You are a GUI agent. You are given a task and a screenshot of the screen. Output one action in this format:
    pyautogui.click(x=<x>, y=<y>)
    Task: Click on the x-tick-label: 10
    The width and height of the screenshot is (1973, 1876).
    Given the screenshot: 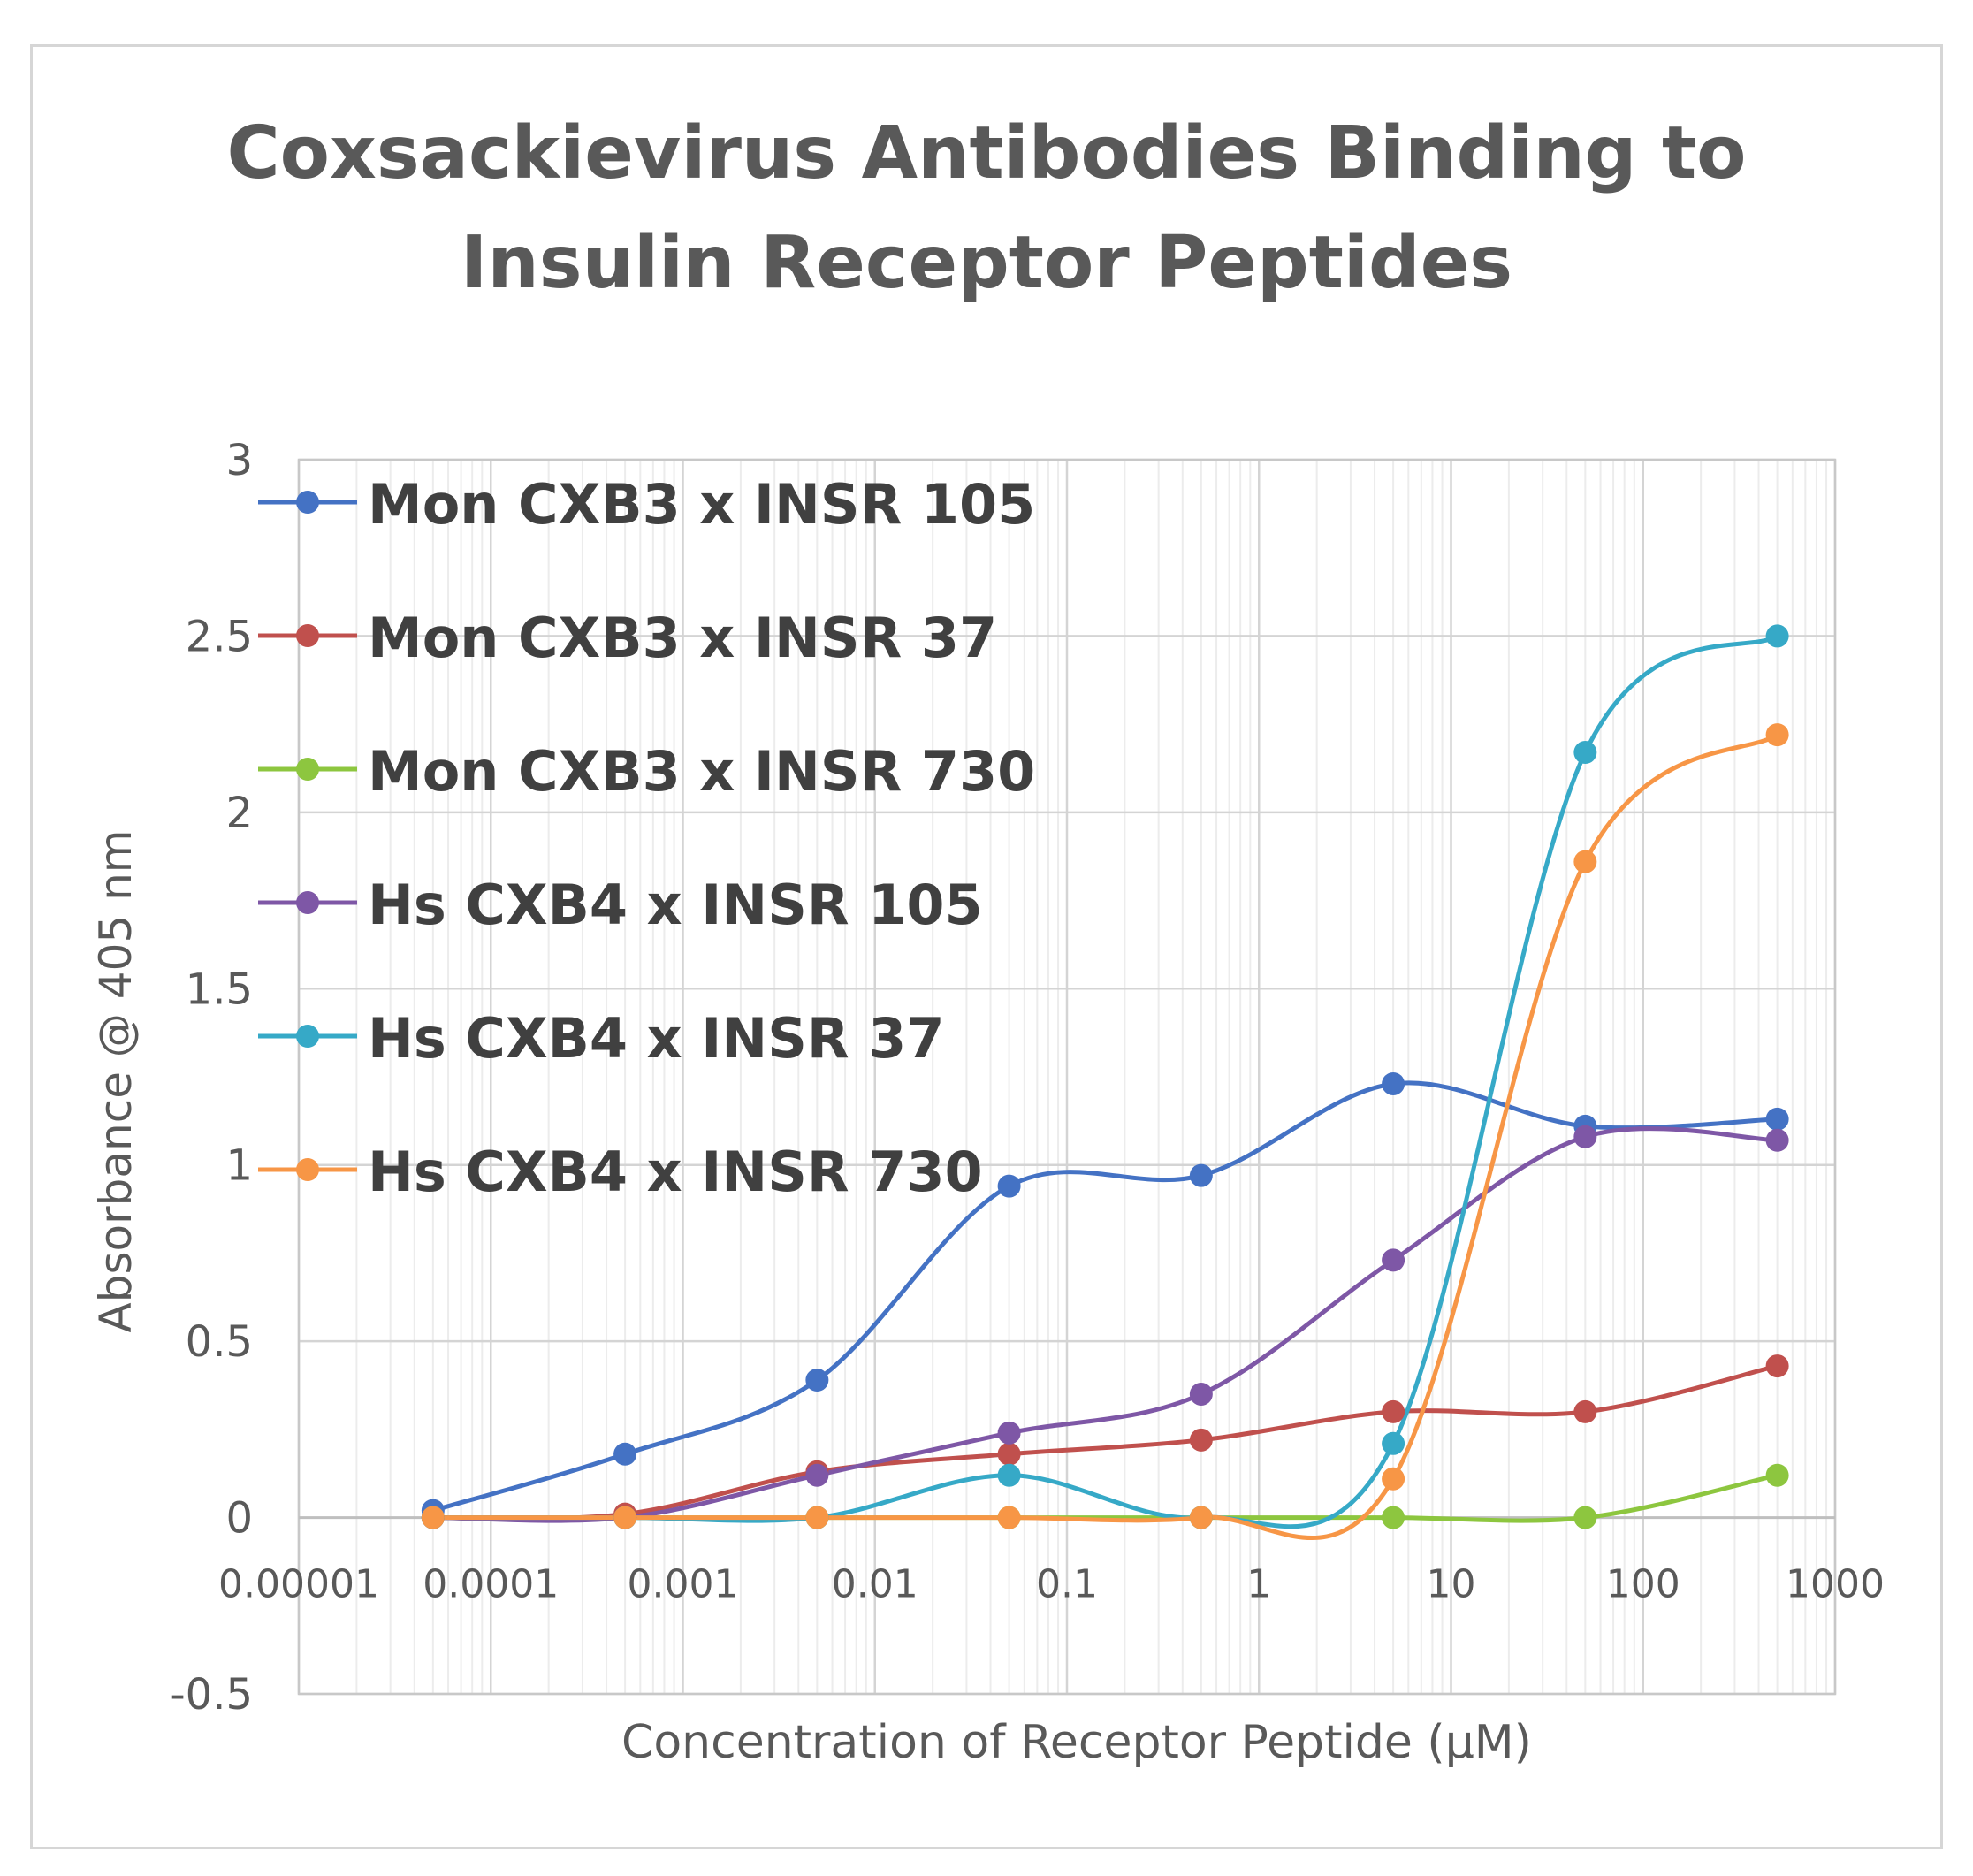 What is the action you would take?
    pyautogui.click(x=1451, y=1584)
    